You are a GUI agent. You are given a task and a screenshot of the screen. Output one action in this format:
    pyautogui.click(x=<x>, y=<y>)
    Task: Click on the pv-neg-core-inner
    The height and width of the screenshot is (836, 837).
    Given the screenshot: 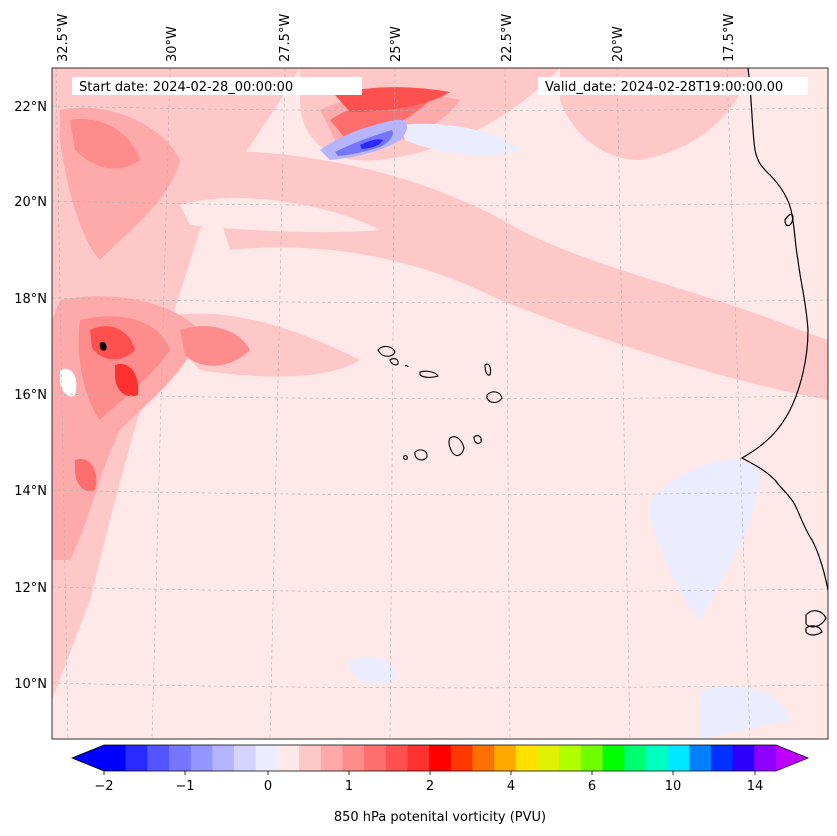 What is the action you would take?
    pyautogui.click(x=371, y=144)
    